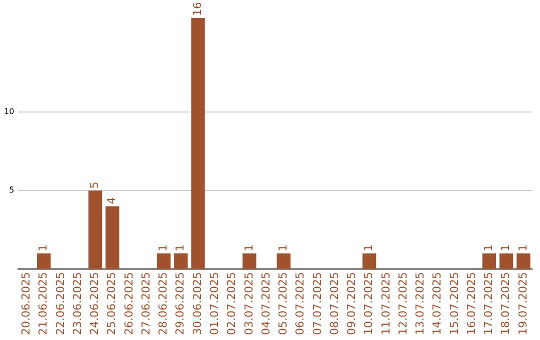 The height and width of the screenshot is (340, 540). Describe the element at coordinates (351, 304) in the screenshot. I see `x-tick-label: 09.07.2025` at that location.